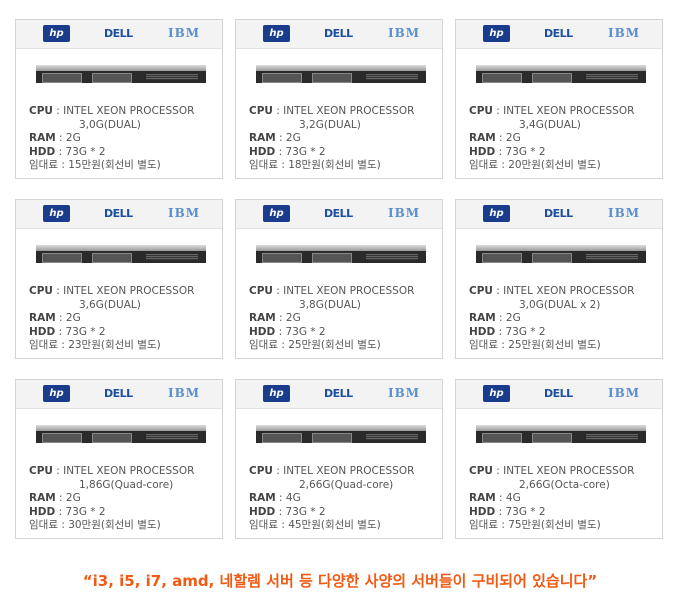  Describe the element at coordinates (110, 304) in the screenshot. I see `cpu-speed: 3,6G(DUAL)` at that location.